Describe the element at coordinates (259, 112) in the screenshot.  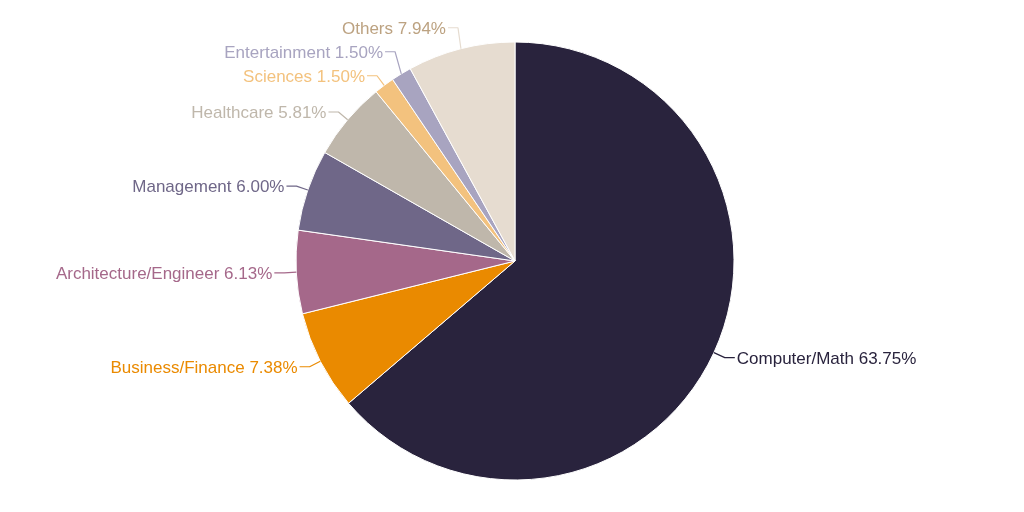
I see `slice-label: Healthcare 5.81%` at that location.